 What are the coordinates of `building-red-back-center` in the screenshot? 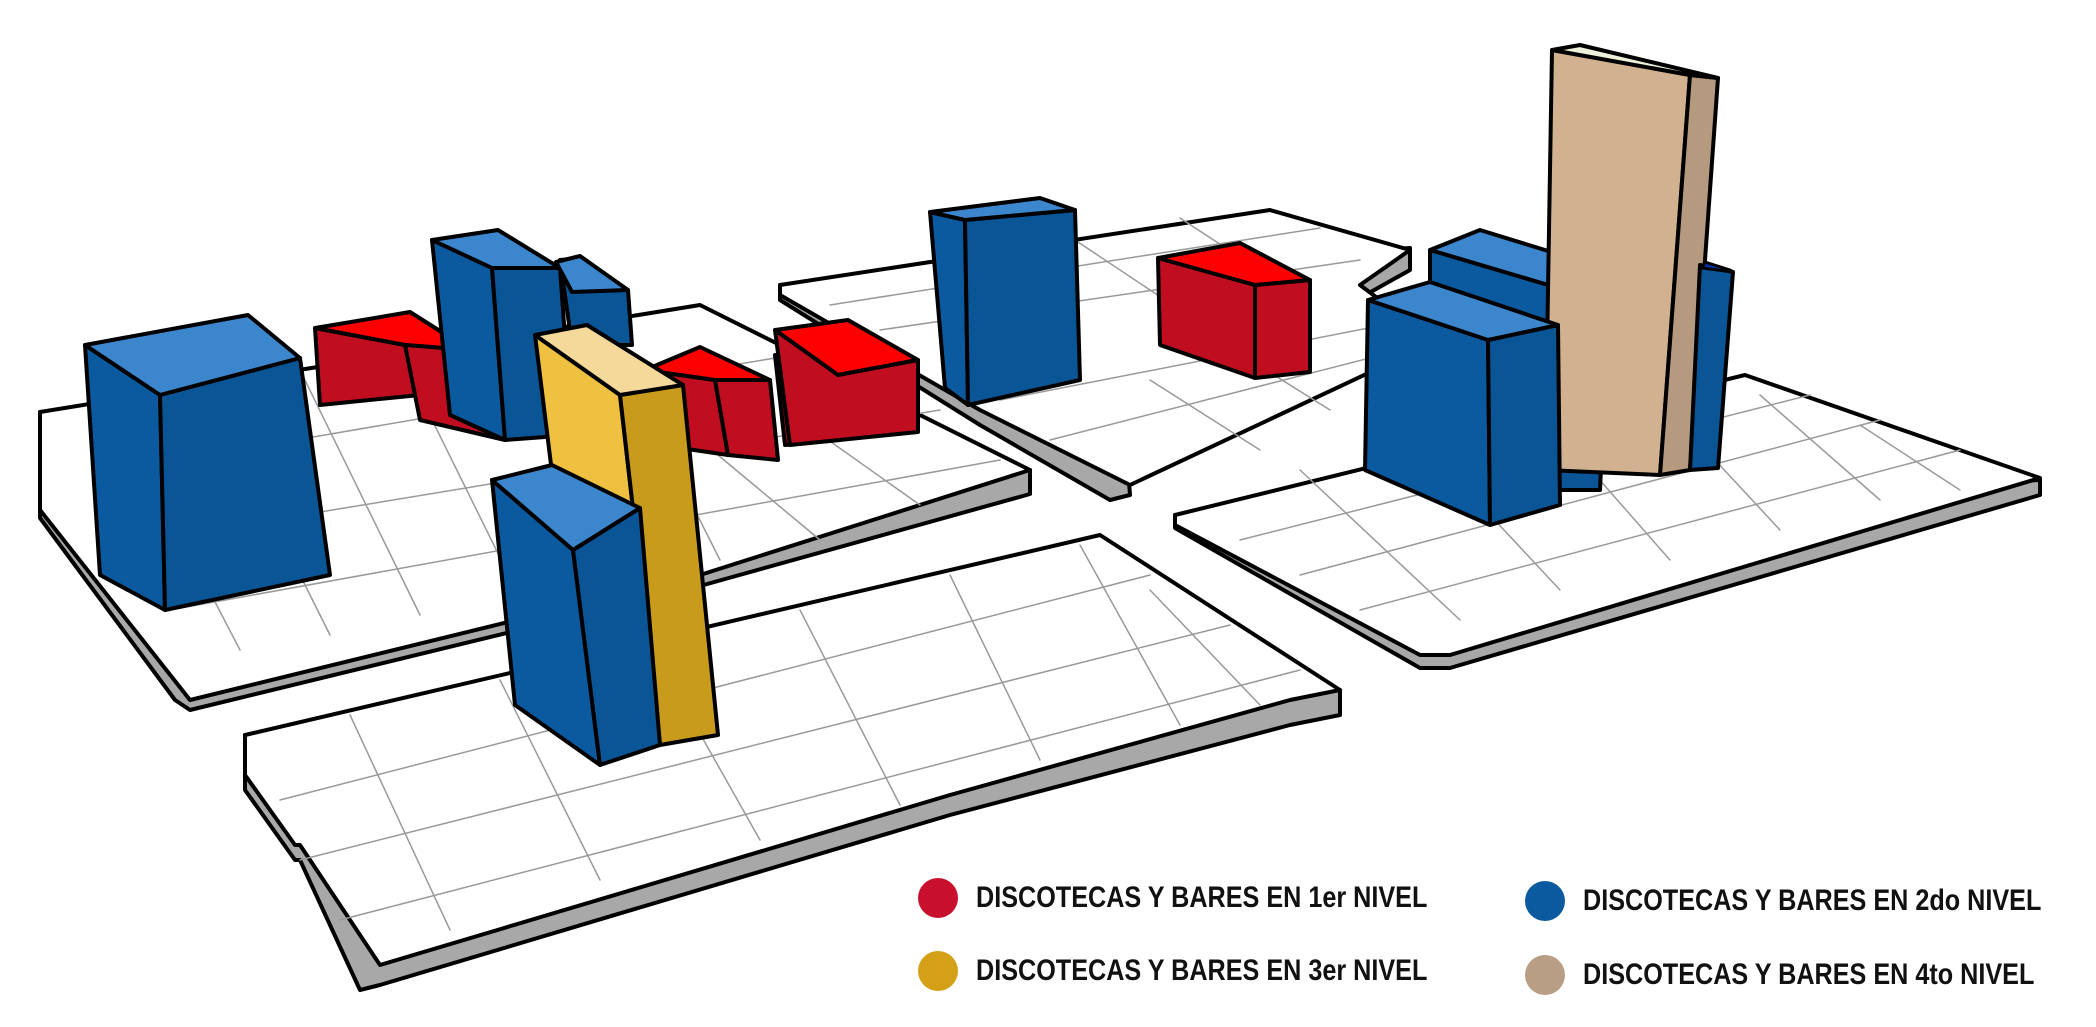 It's located at (1234, 310).